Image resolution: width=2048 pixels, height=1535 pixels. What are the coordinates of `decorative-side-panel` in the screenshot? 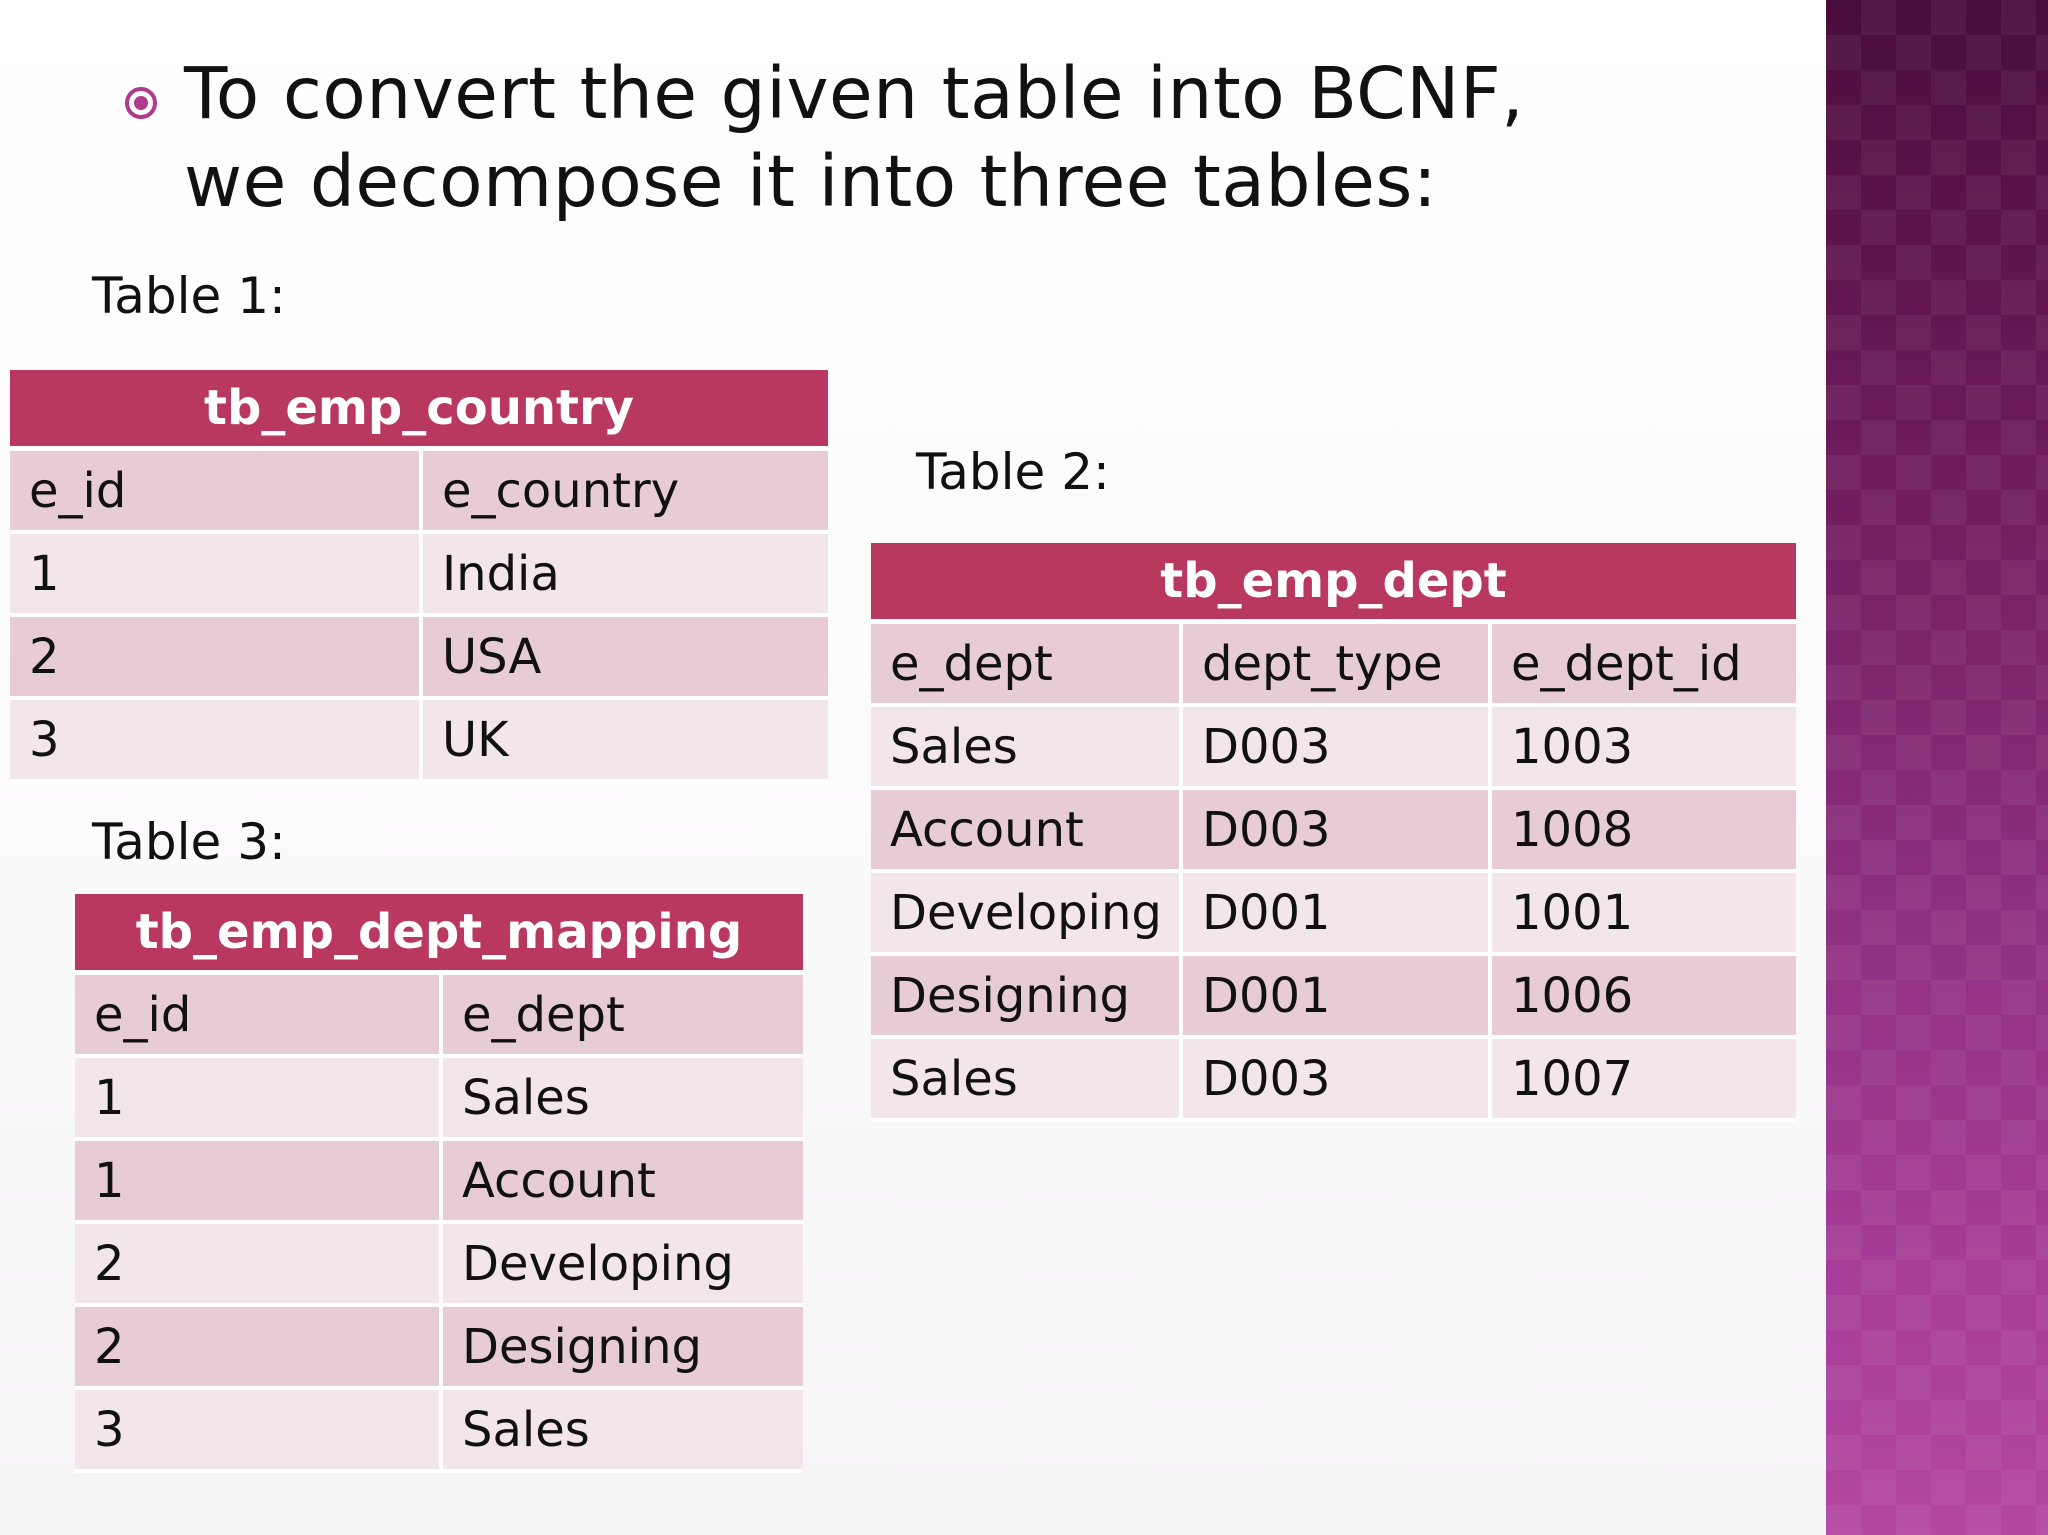 It's located at (1937, 767).